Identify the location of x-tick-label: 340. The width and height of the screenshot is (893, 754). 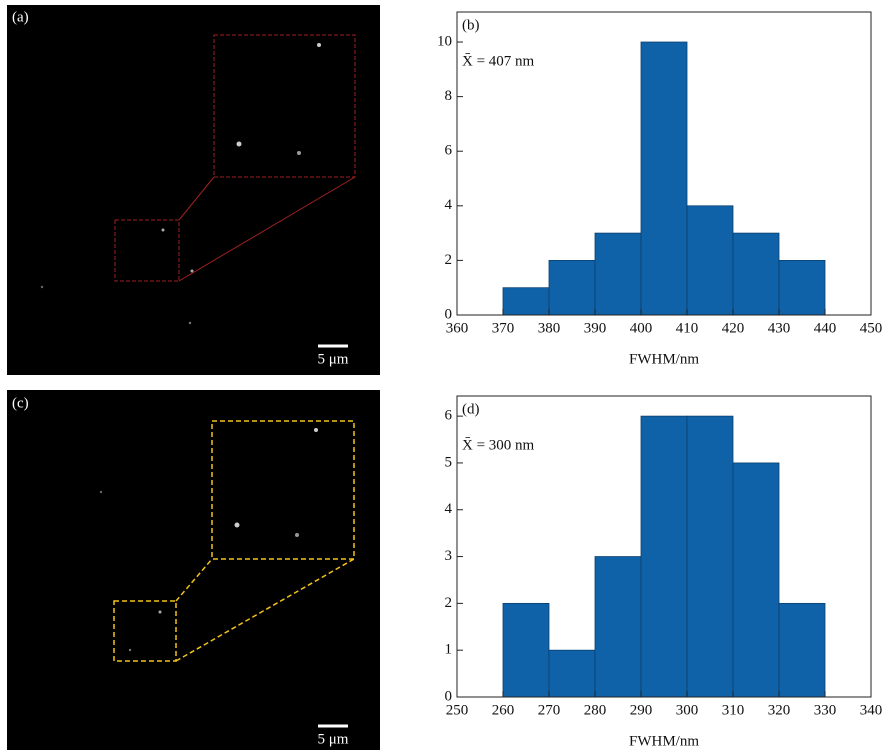
(871, 710).